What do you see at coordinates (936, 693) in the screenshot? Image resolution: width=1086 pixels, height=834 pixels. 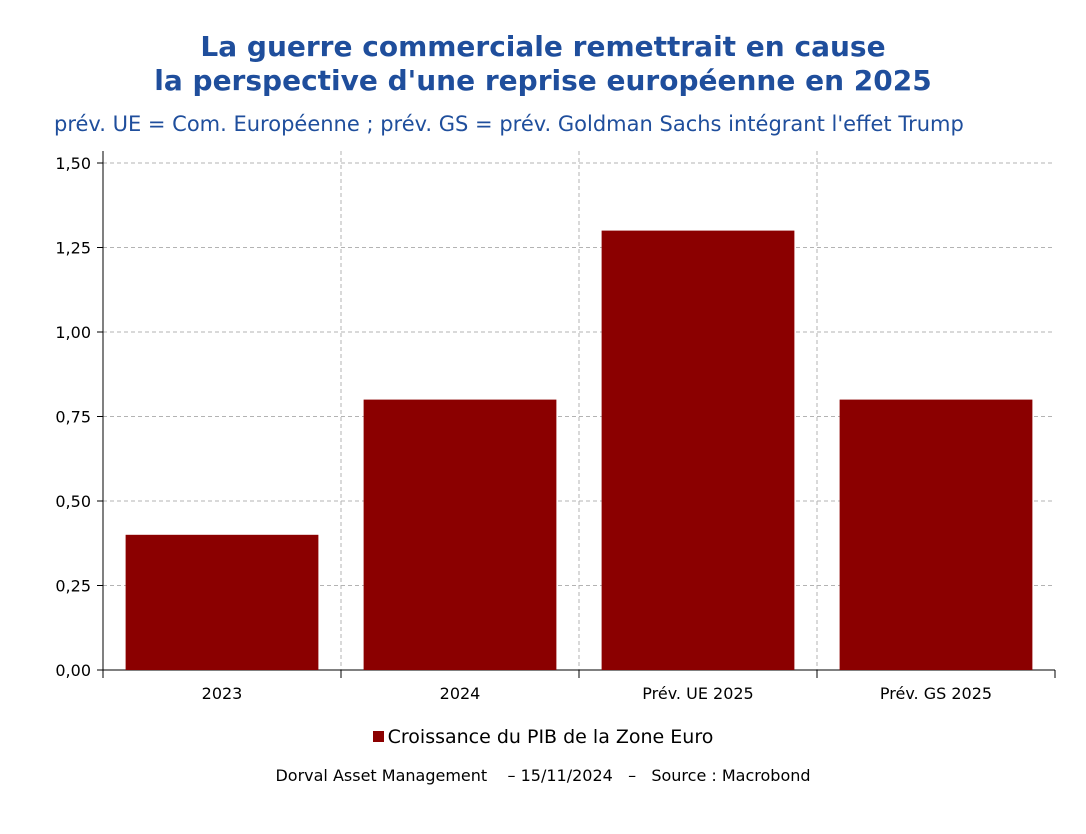 I see `x-tick-label: Prév. GS 2025` at bounding box center [936, 693].